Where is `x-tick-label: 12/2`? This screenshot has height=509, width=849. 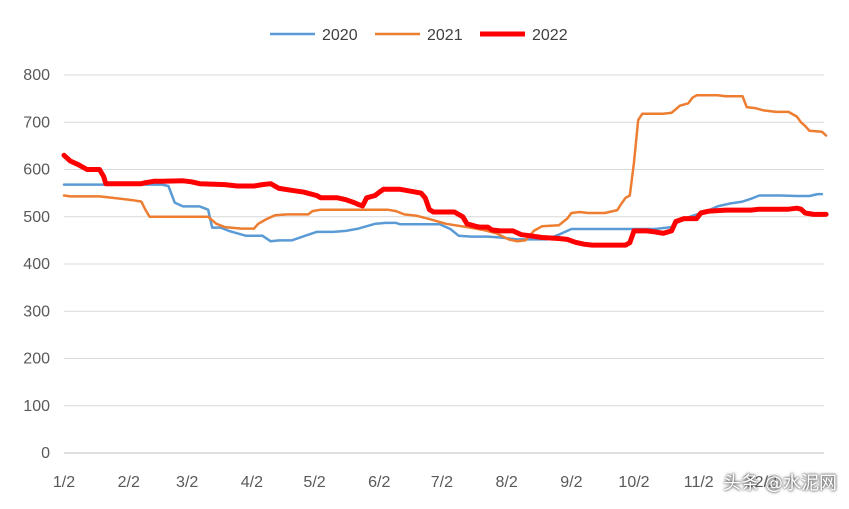
x-tick-label: 12/2 is located at coordinates (761, 482).